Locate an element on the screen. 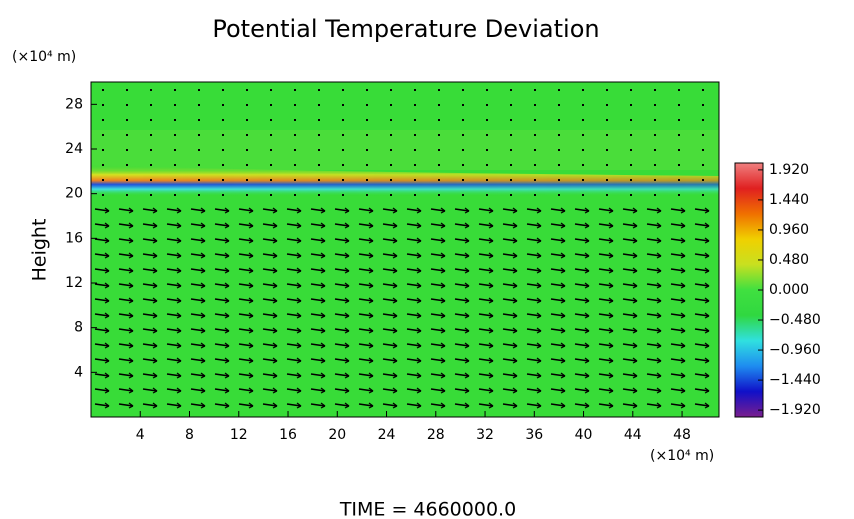 This screenshot has width=854, height=519. x-tick-label: 28 is located at coordinates (436, 435).